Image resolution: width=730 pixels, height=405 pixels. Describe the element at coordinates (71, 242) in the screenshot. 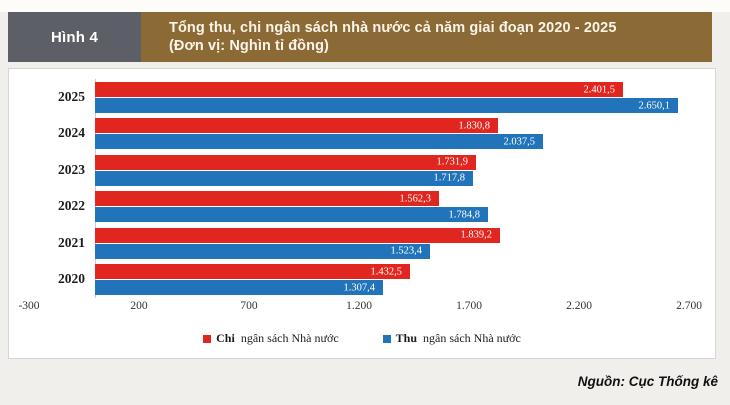

I see `category-label-2021: 2021` at that location.